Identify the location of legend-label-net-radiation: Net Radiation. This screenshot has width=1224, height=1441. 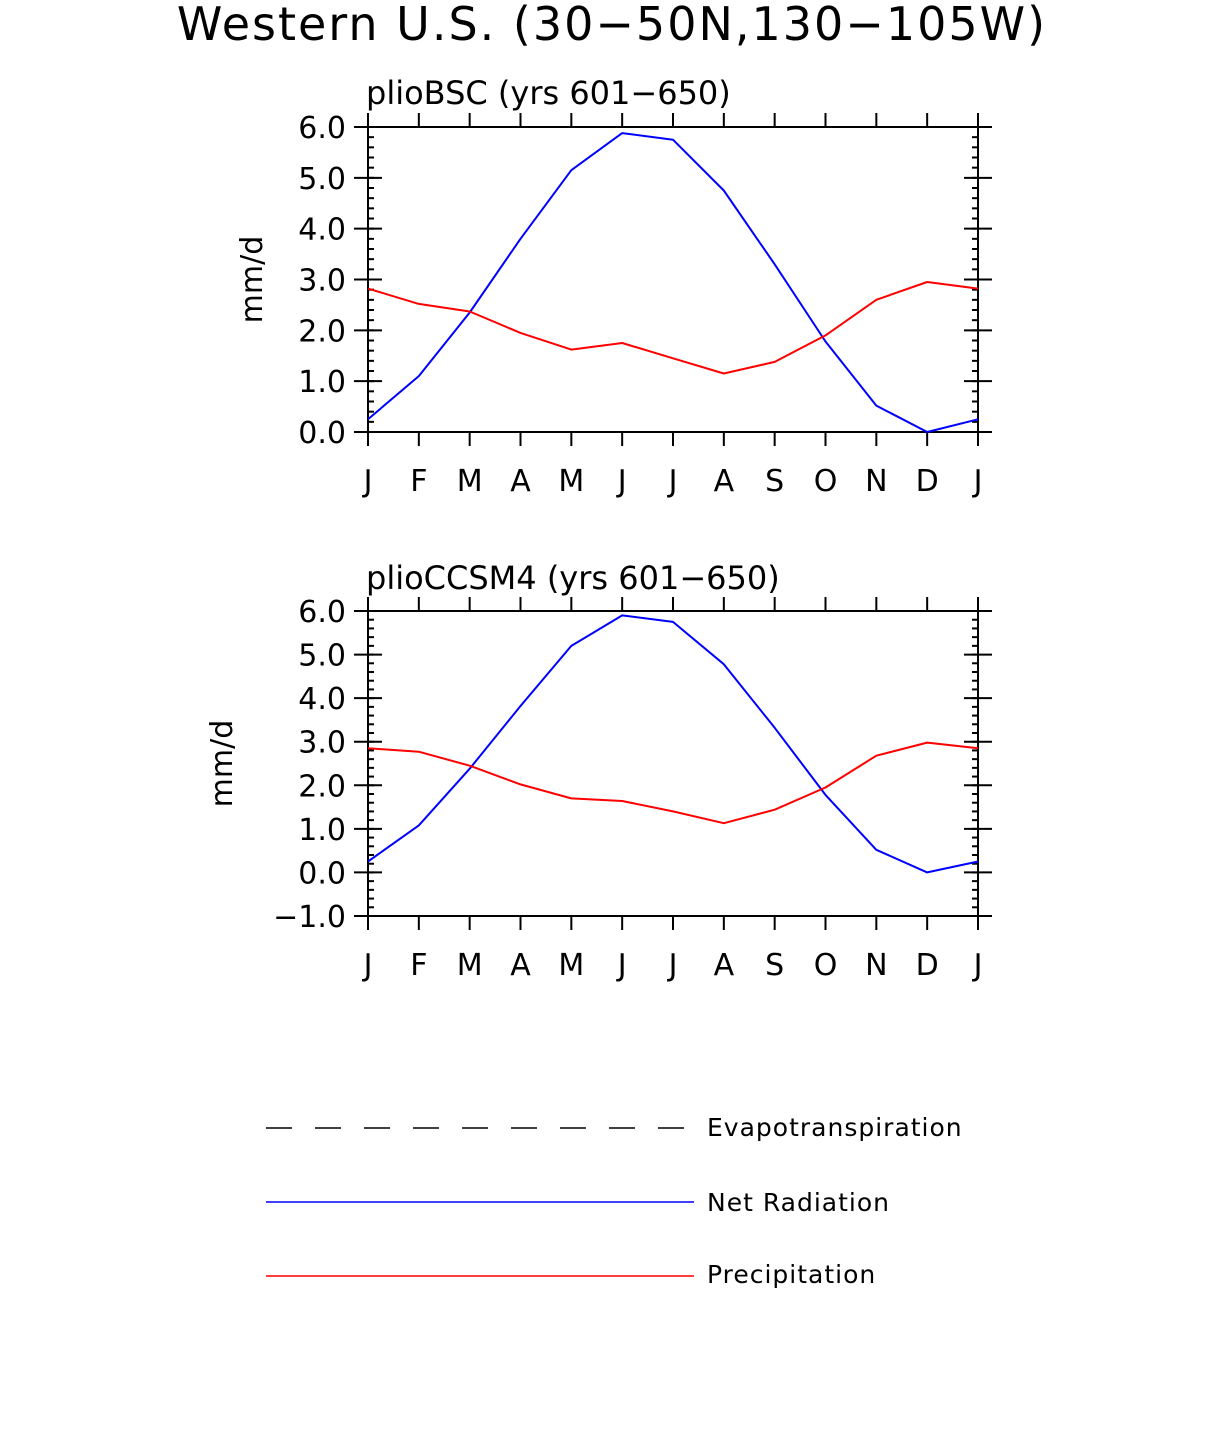
(798, 1202).